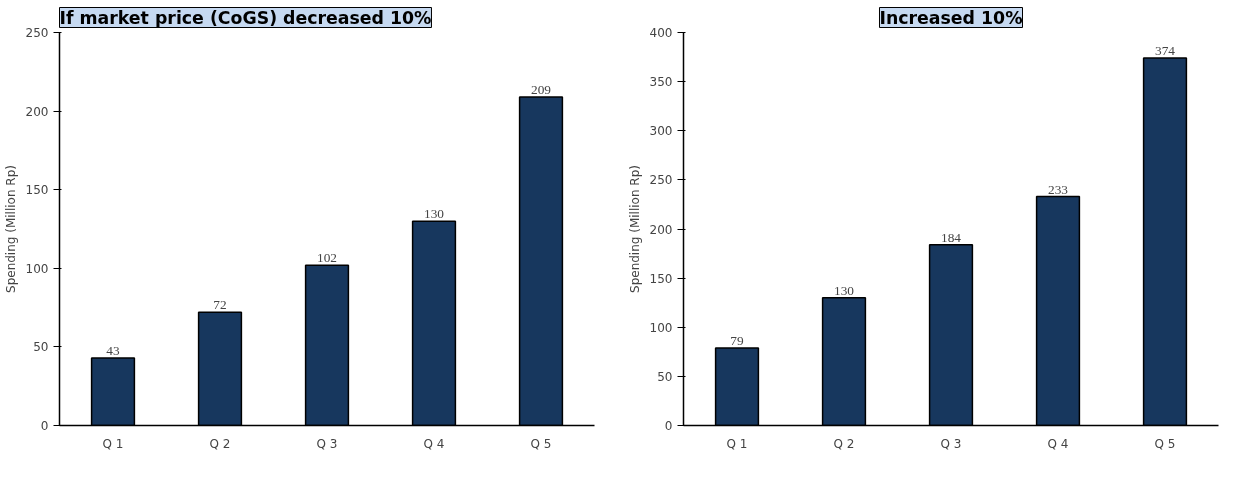  What do you see at coordinates (113, 350) in the screenshot?
I see `data-label: 43` at bounding box center [113, 350].